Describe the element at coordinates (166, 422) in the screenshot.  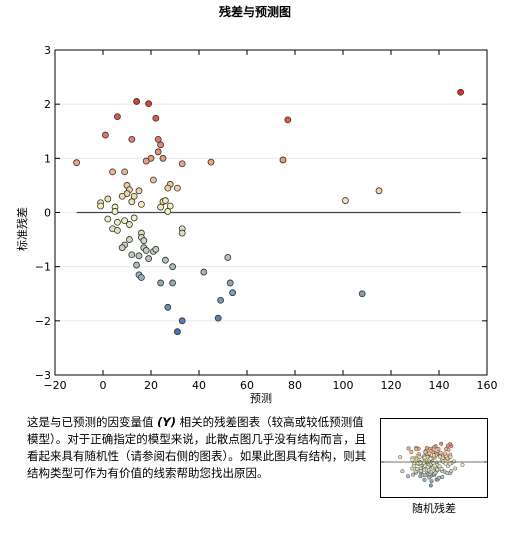
I see `description-y-variable: (Y)` at that location.